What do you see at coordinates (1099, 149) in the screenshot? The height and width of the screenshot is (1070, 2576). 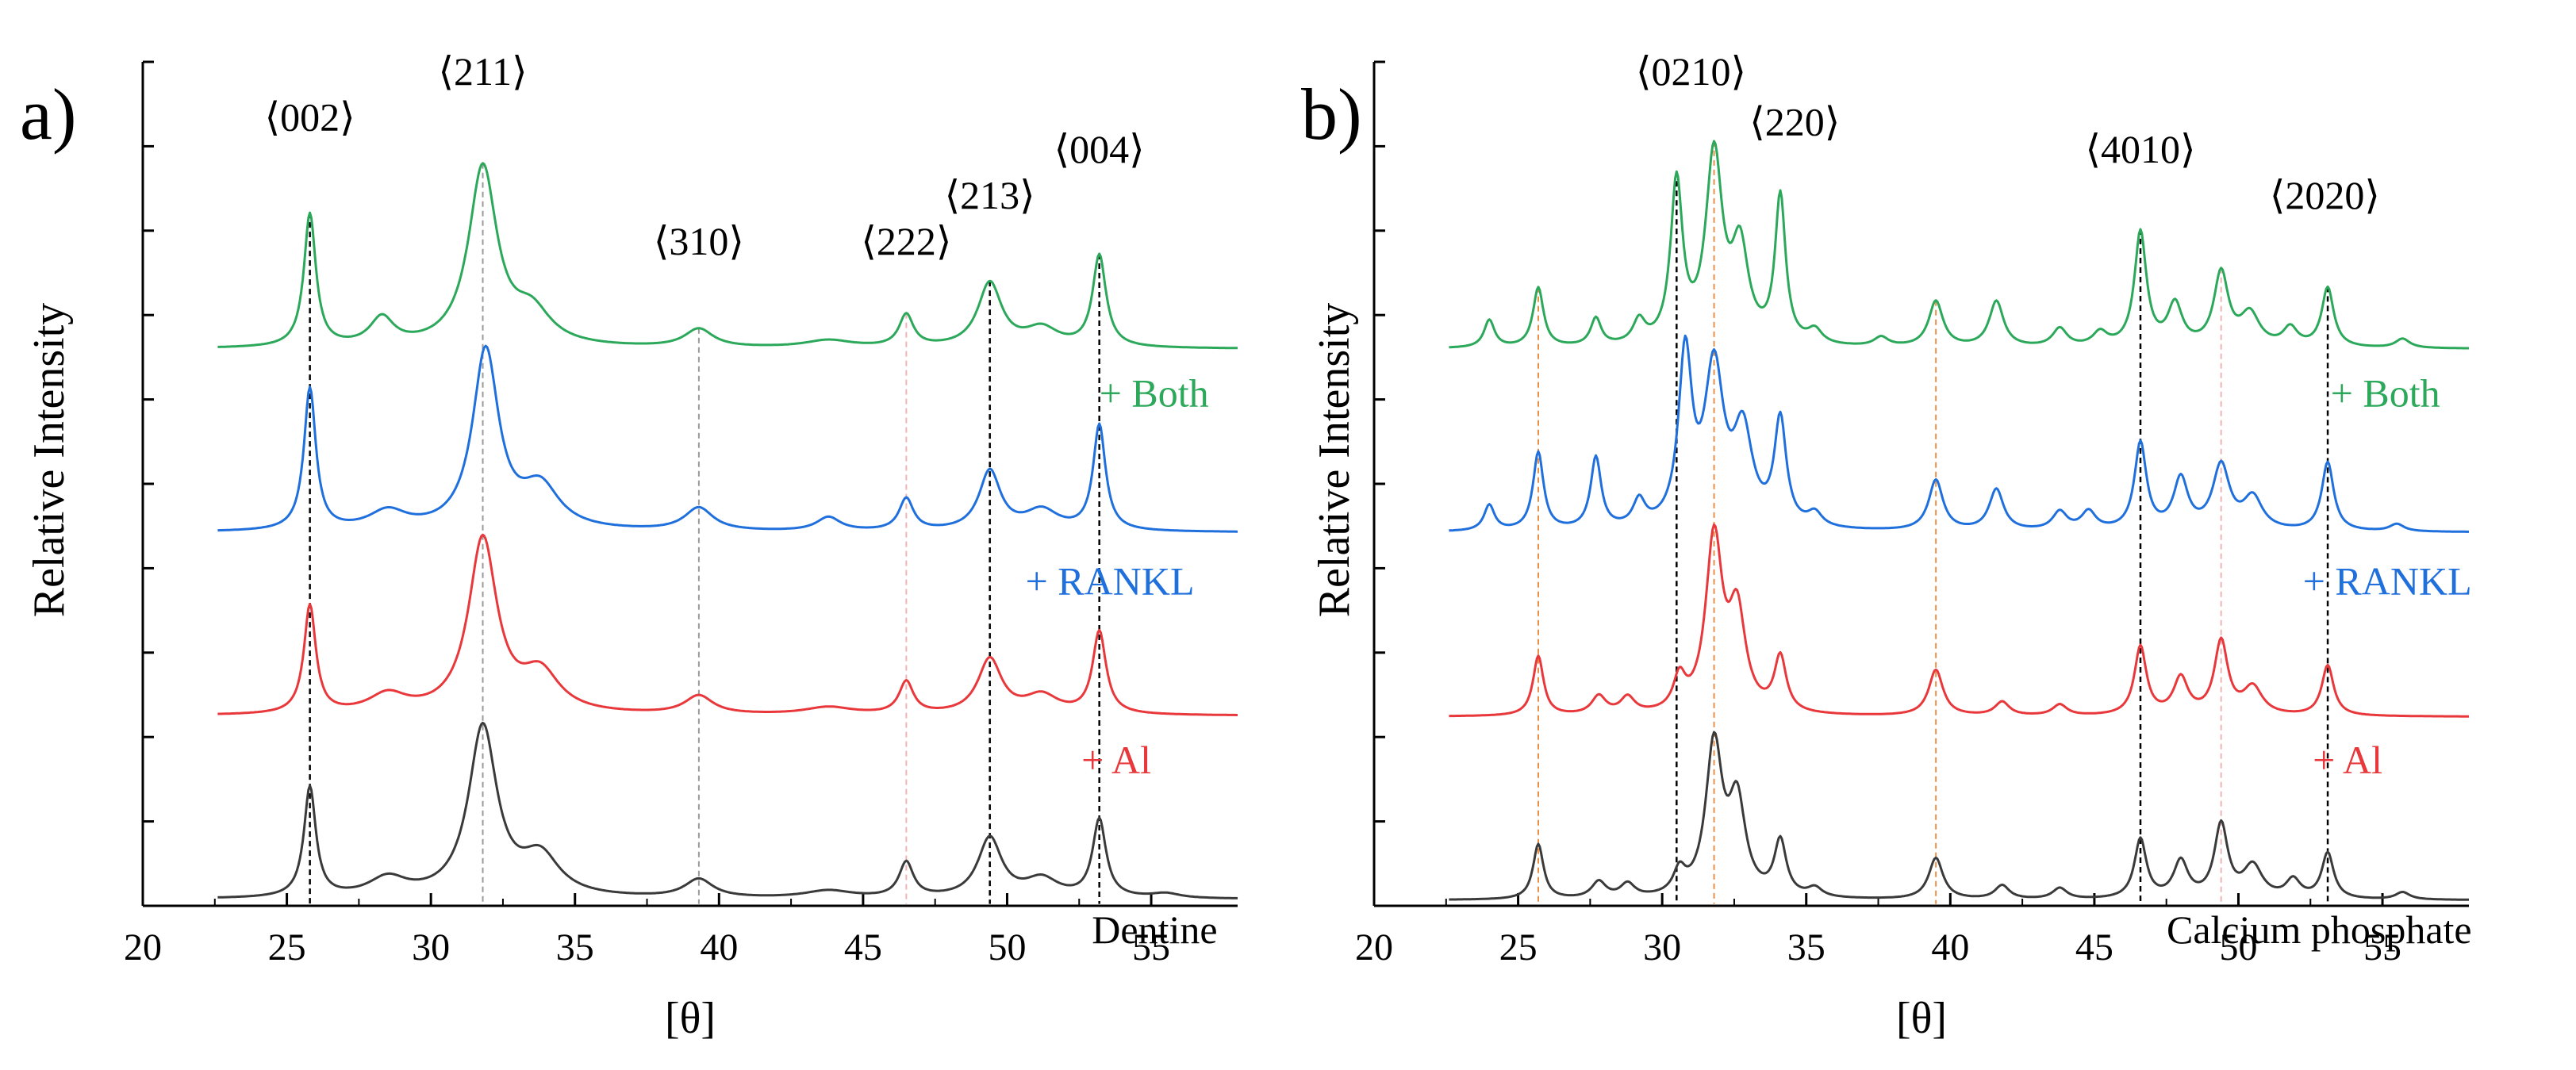 I see `peak-label: ⟨004⟩` at bounding box center [1099, 149].